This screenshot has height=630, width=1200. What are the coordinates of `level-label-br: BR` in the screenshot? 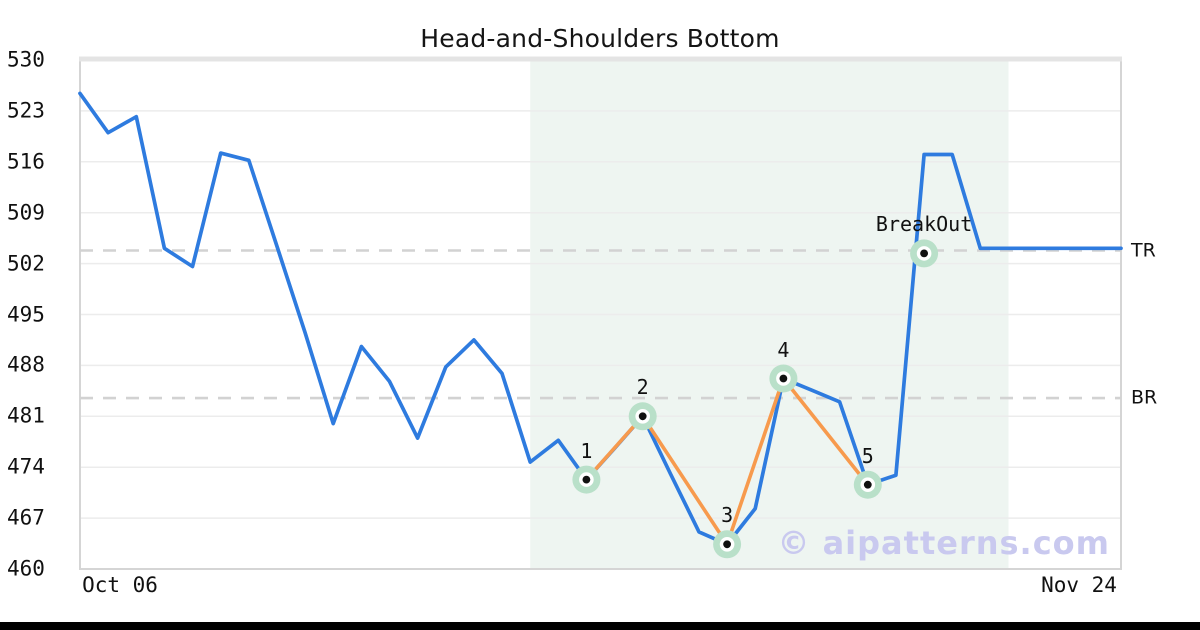 It's located at (1144, 397).